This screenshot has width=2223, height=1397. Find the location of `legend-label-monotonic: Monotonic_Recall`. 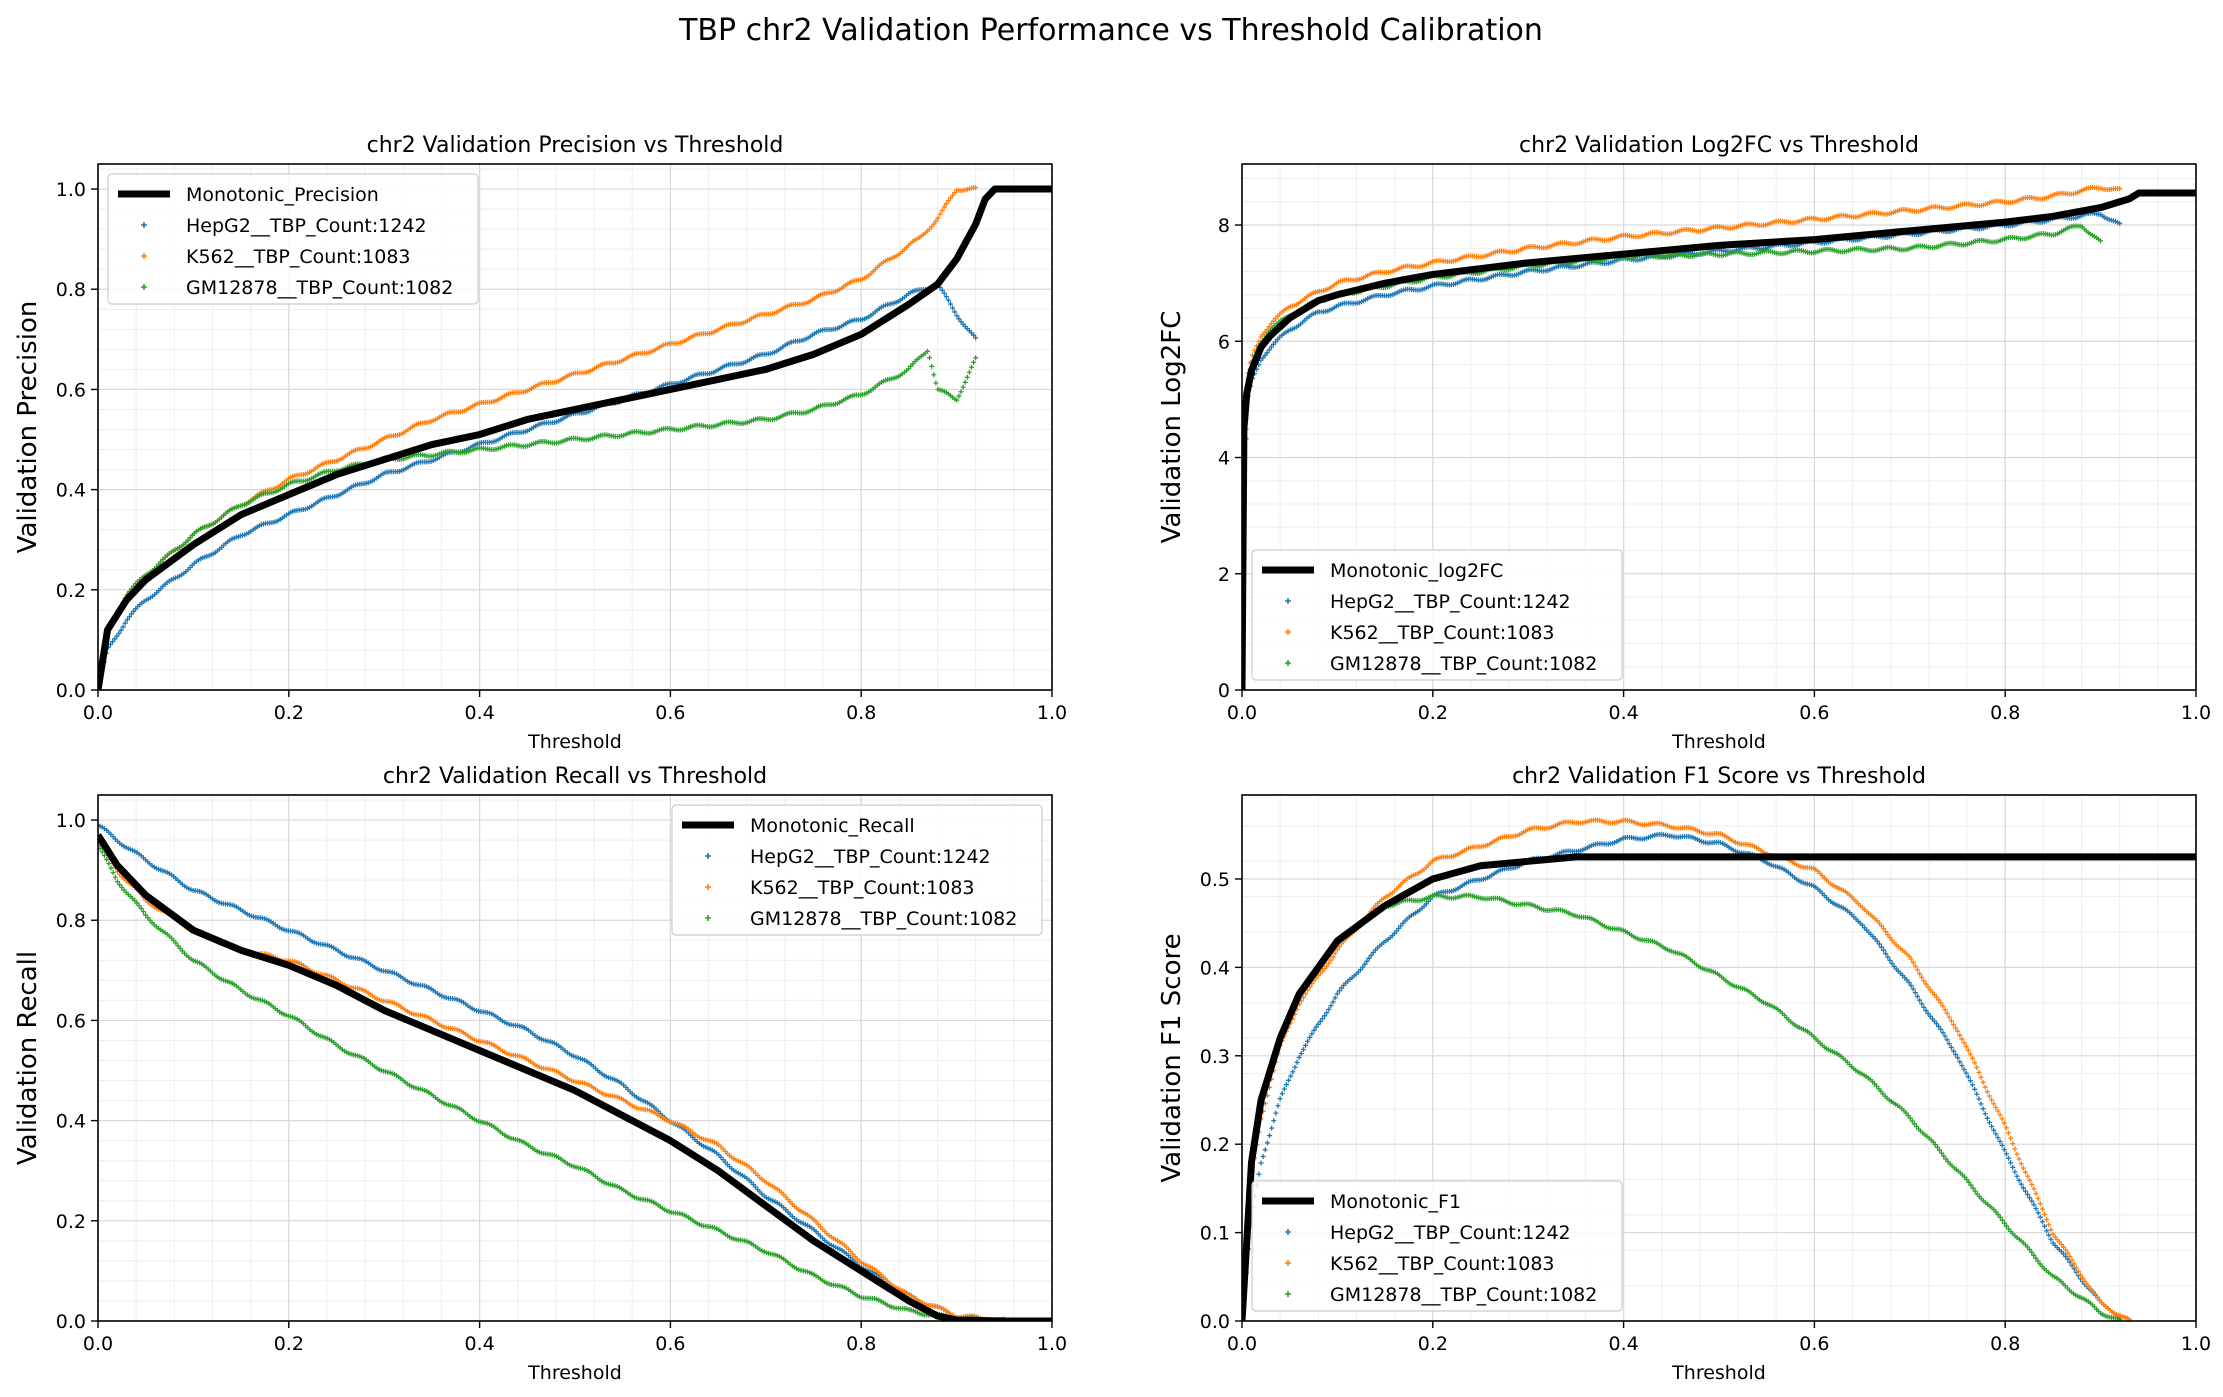

legend-label-monotonic: Monotonic_Recall is located at coordinates (832, 826).